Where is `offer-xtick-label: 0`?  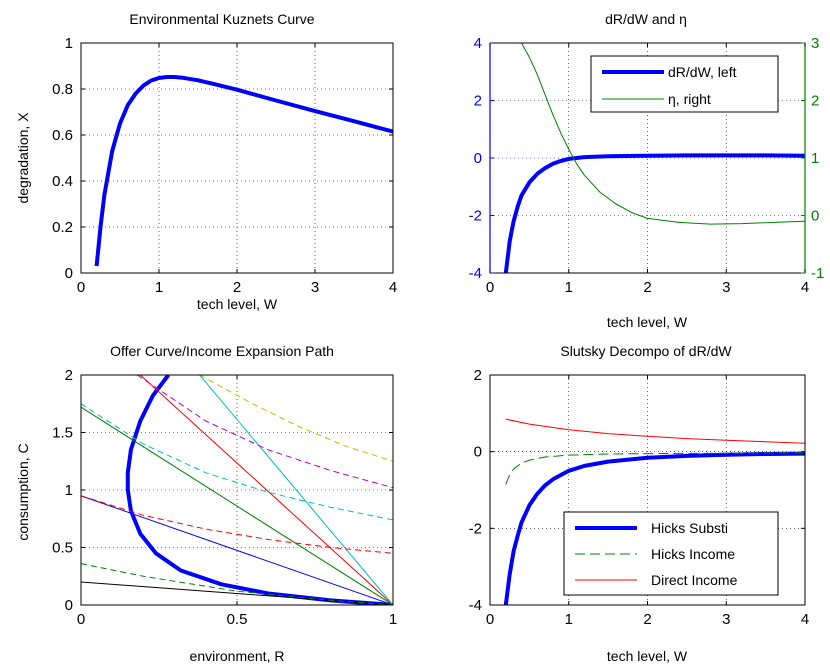 offer-xtick-label: 0 is located at coordinates (81, 619).